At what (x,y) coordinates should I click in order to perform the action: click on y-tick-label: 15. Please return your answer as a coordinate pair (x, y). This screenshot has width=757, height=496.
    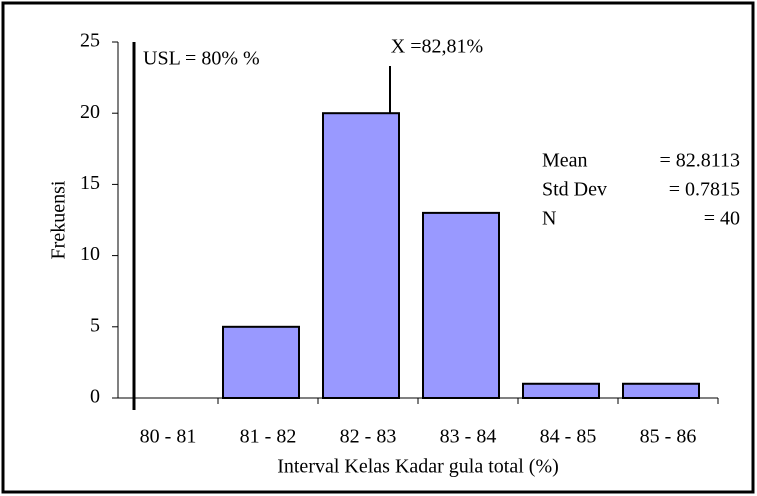
    Looking at the image, I should click on (90, 183).